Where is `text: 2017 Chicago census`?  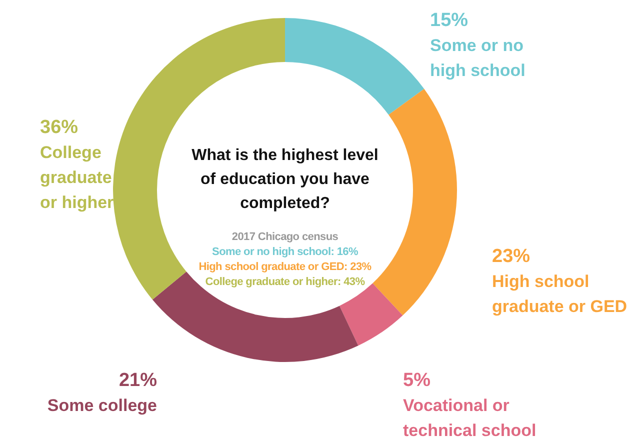
text: 2017 Chicago census is located at coordinates (285, 237).